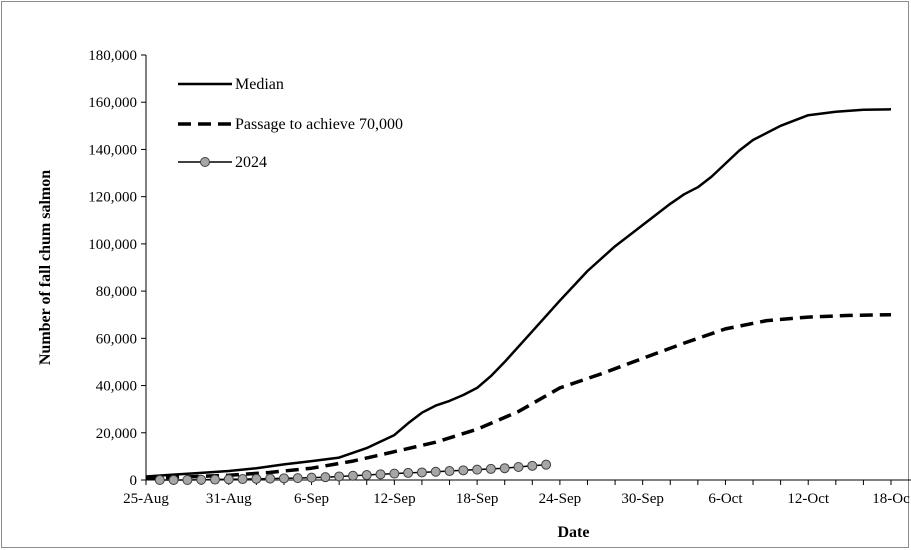 The width and height of the screenshot is (911, 550). What do you see at coordinates (134, 481) in the screenshot?
I see `y-tick-label: 0` at bounding box center [134, 481].